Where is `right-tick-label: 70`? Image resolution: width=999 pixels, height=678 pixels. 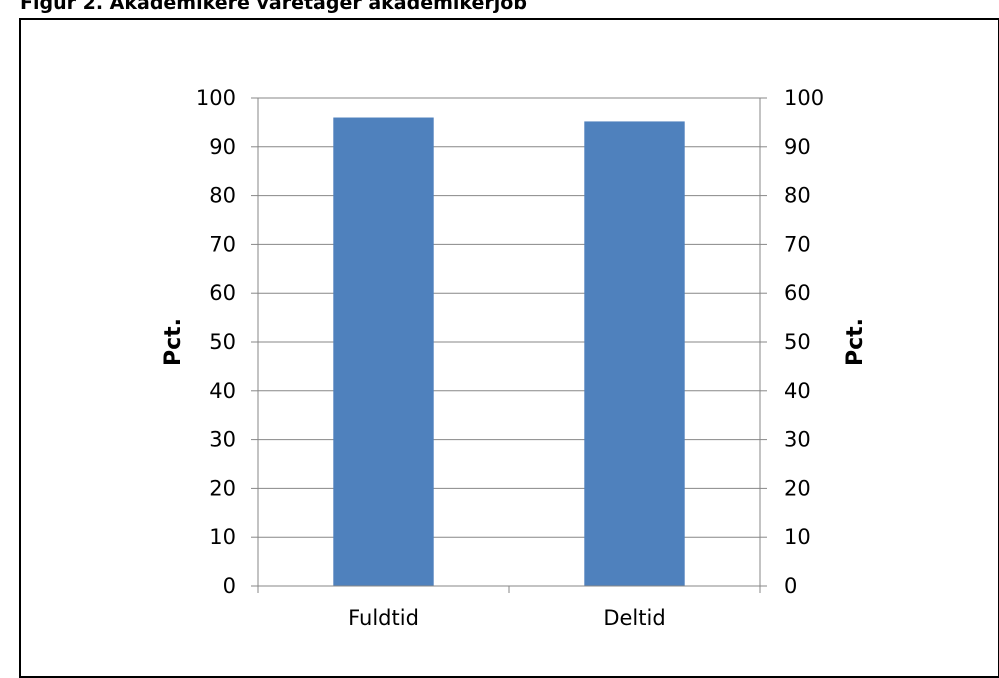 right-tick-label: 70 is located at coordinates (797, 244).